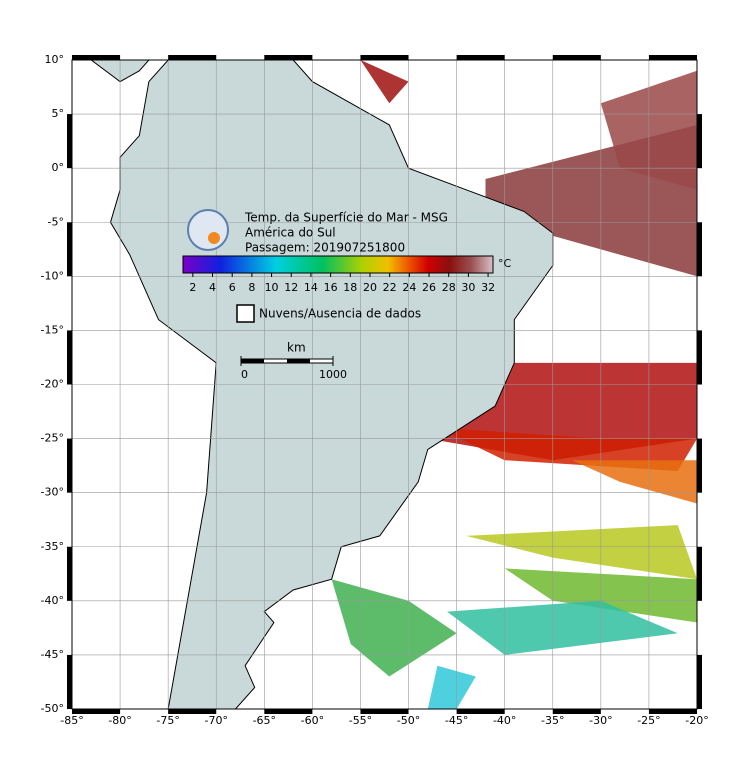  Describe the element at coordinates (214, 238) in the screenshot. I see `logo-dot` at that location.